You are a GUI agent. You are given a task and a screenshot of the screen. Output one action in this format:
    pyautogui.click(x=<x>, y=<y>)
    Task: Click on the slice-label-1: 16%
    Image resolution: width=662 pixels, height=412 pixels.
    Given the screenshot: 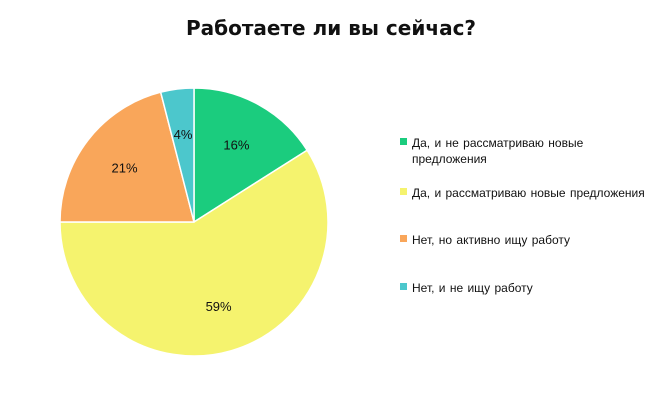 What is the action you would take?
    pyautogui.click(x=236, y=144)
    